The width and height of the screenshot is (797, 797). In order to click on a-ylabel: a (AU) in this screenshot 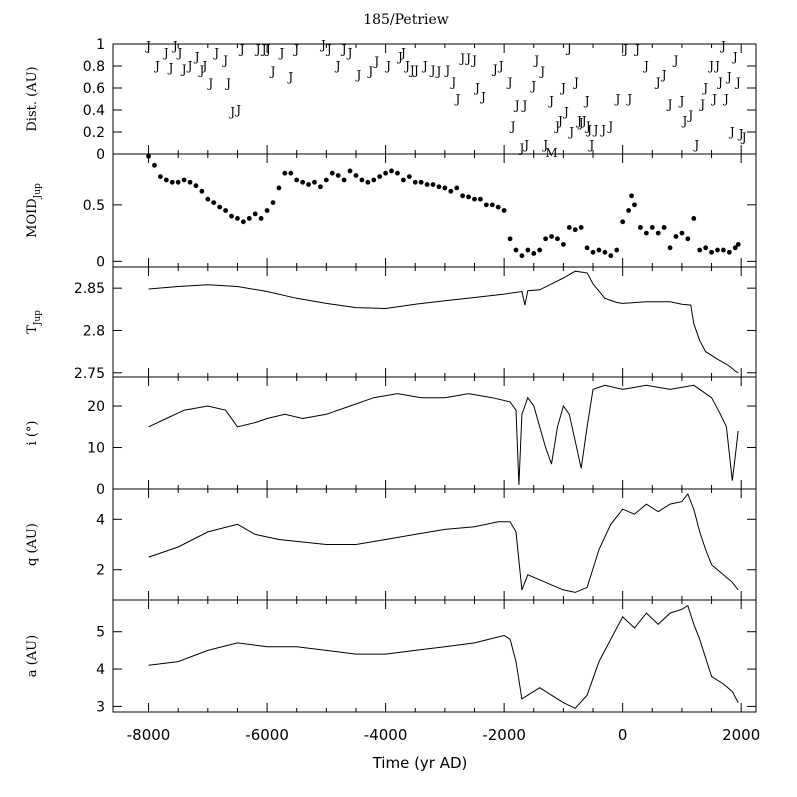, I will do `click(32, 656)`.